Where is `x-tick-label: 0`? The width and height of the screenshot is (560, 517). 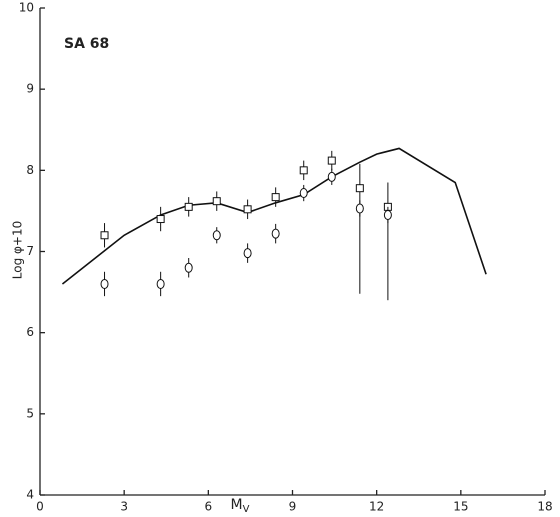 x-tick-label: 0 is located at coordinates (40, 507).